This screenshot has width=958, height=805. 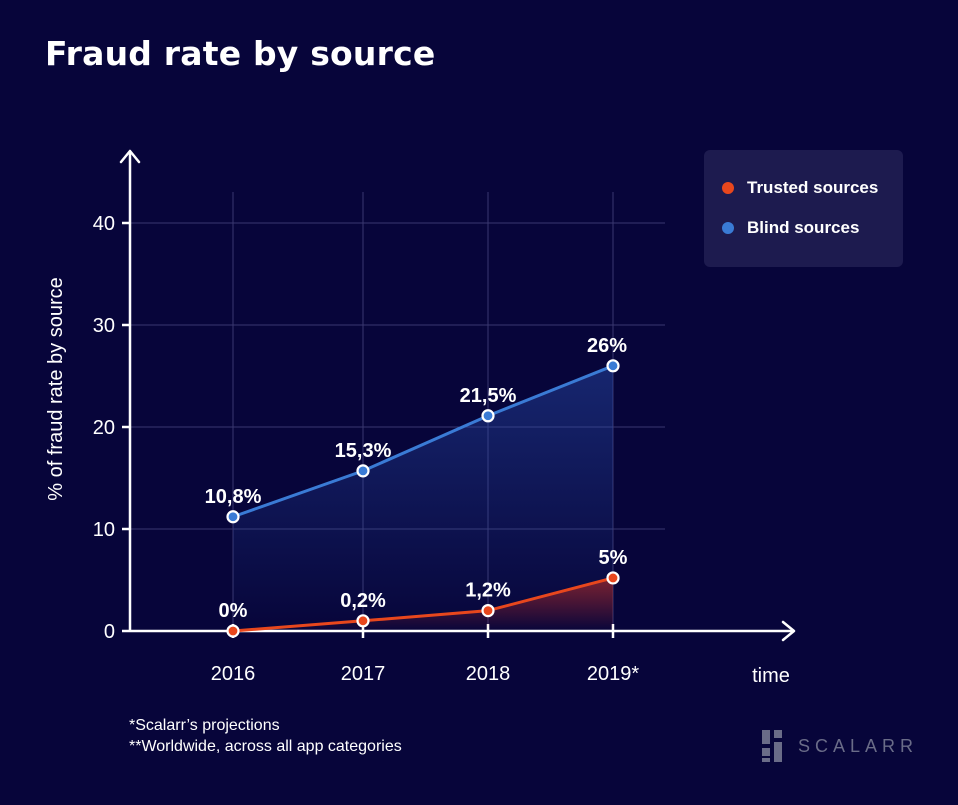 I want to click on y-tick-label: 30, so click(x=104, y=326).